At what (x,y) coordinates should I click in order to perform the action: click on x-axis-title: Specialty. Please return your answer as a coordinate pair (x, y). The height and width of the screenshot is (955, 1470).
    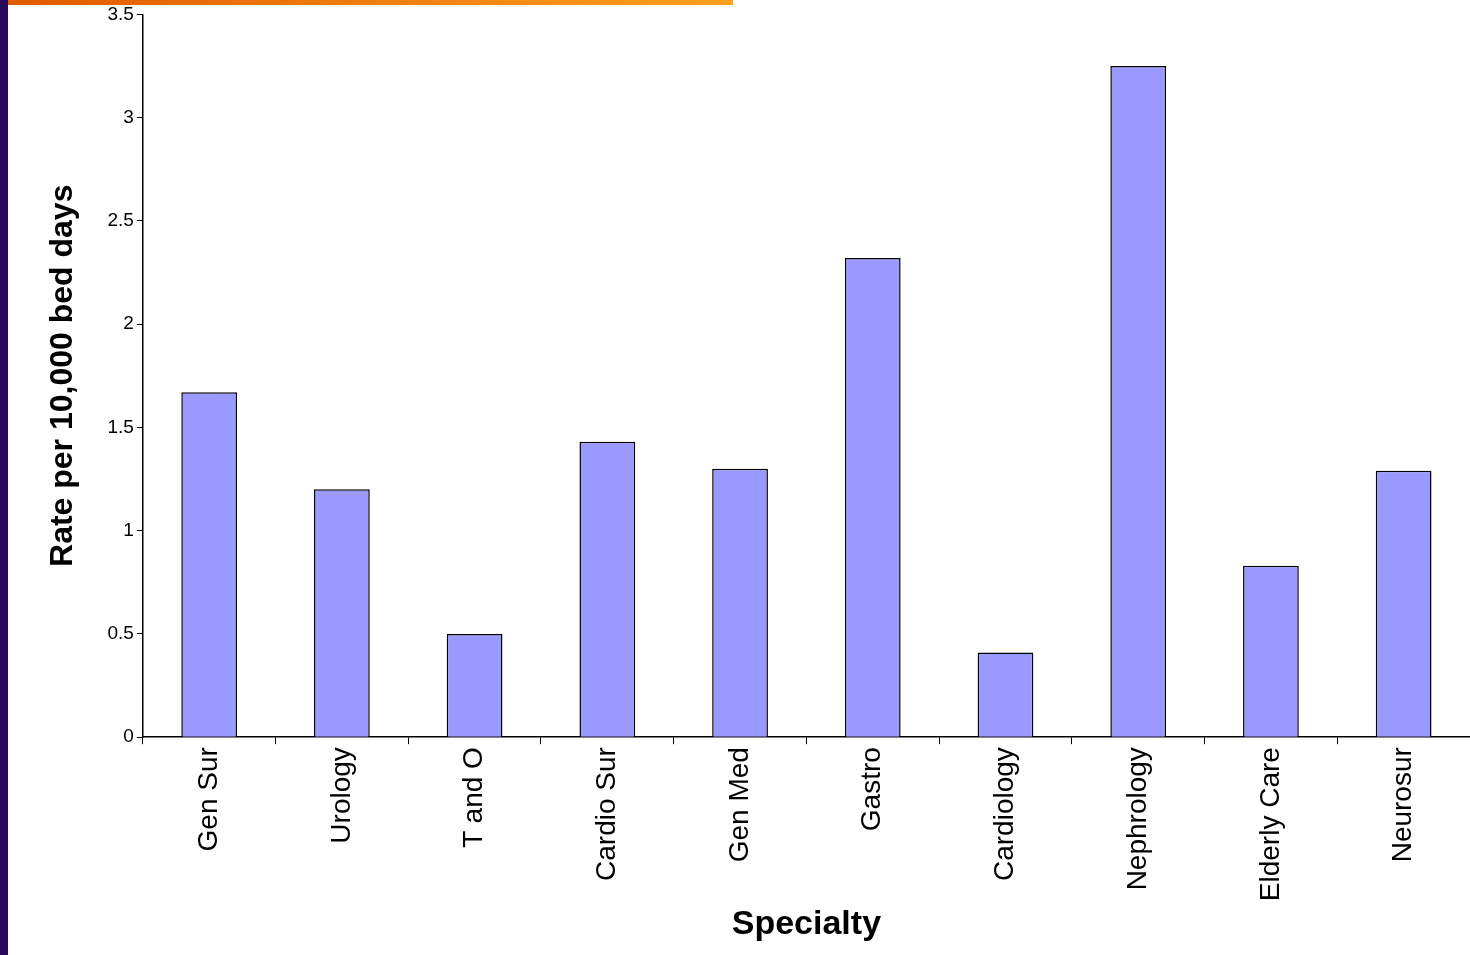
    Looking at the image, I should click on (806, 921).